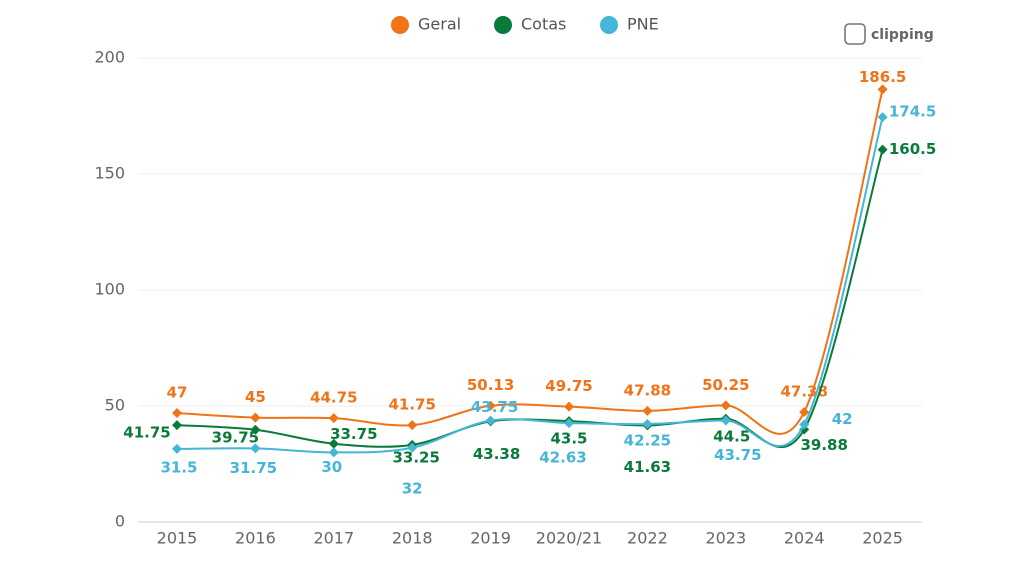 This screenshot has width=1024, height=576. What do you see at coordinates (255, 538) in the screenshot?
I see `x-tick-label: 2016` at bounding box center [255, 538].